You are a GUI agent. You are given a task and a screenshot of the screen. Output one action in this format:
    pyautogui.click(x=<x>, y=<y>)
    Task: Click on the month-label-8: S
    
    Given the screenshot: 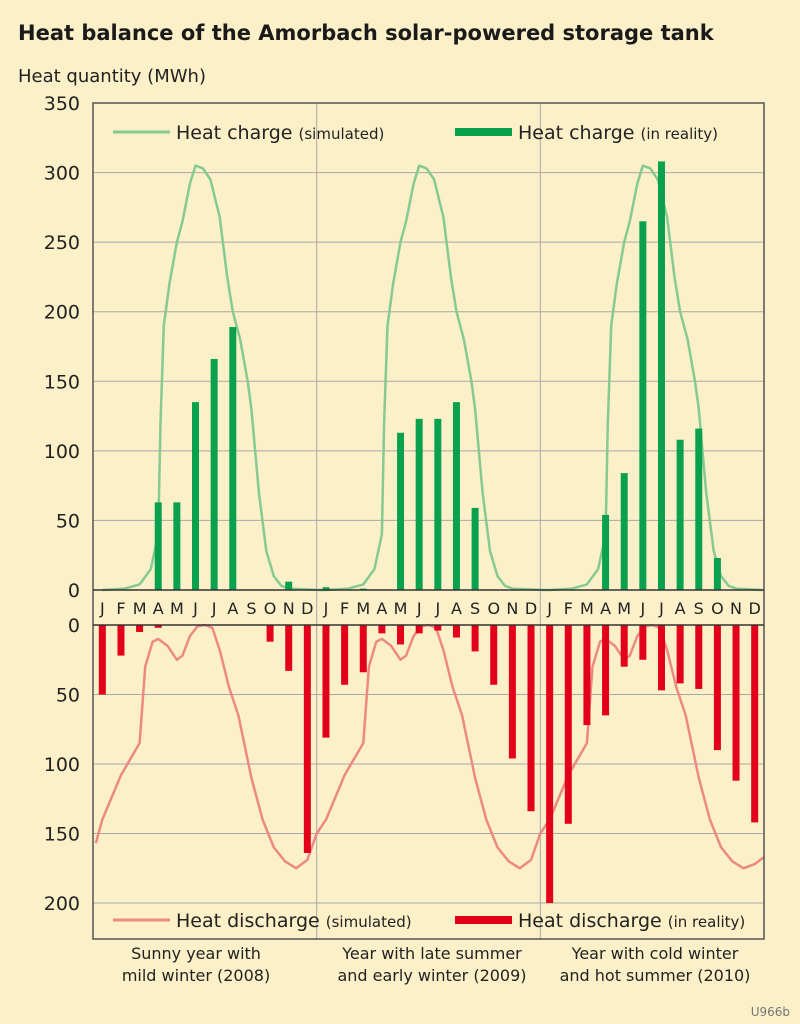 What is the action you would take?
    pyautogui.click(x=251, y=608)
    